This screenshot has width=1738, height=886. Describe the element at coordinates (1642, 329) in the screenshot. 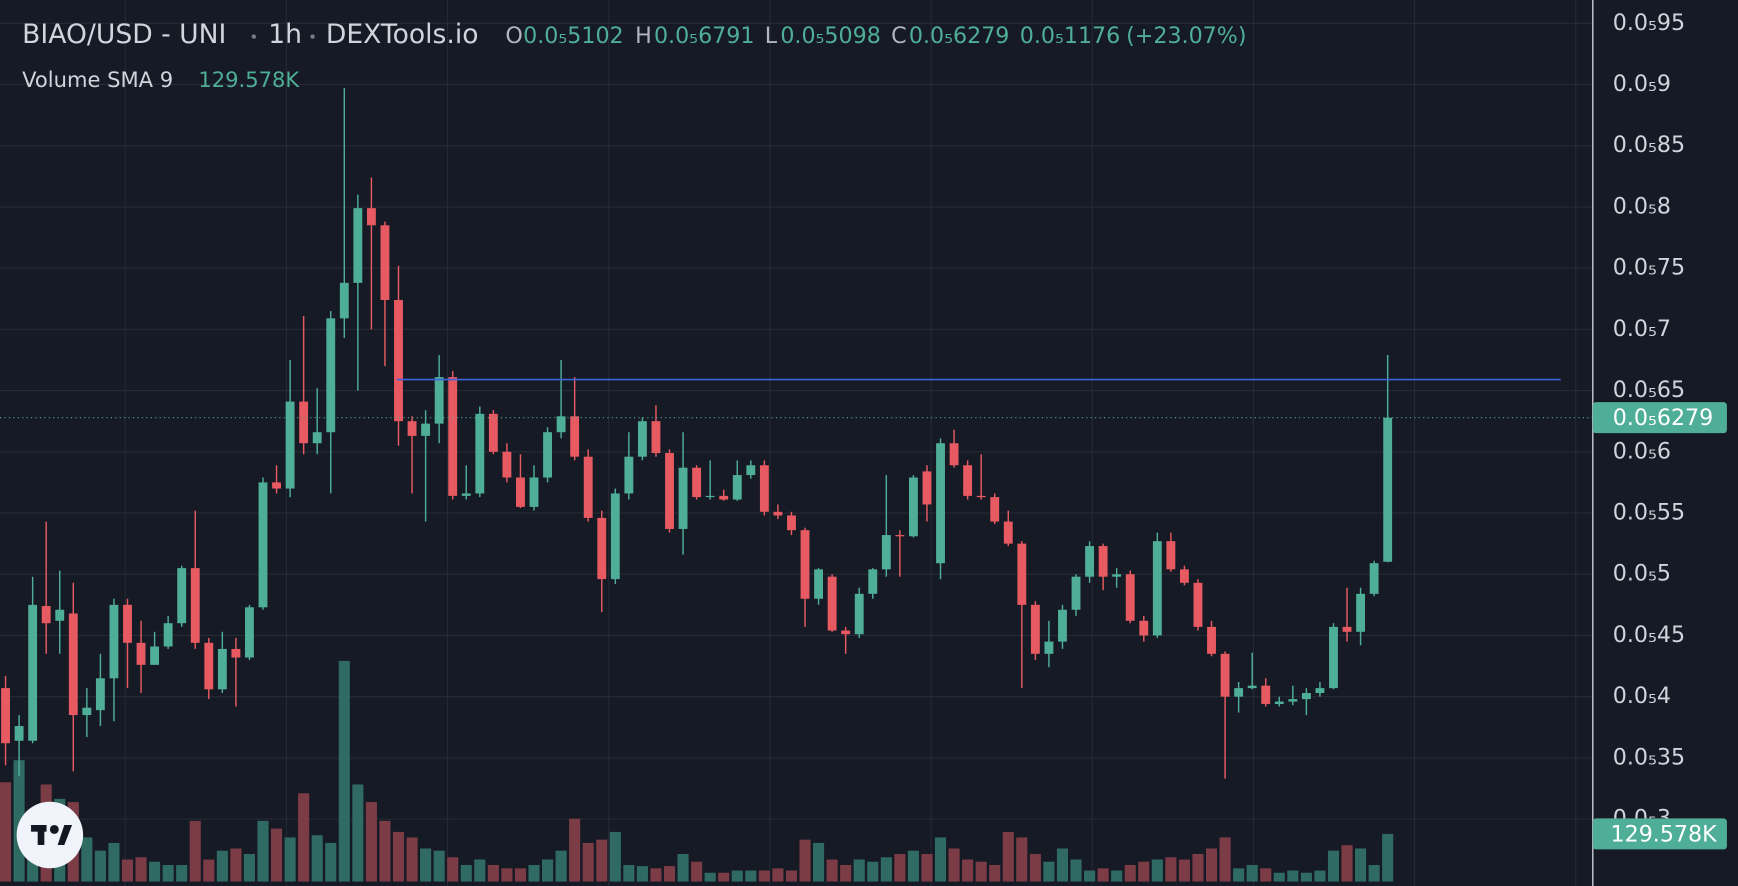

I see `y-tick-label: 0.0₅7` at that location.